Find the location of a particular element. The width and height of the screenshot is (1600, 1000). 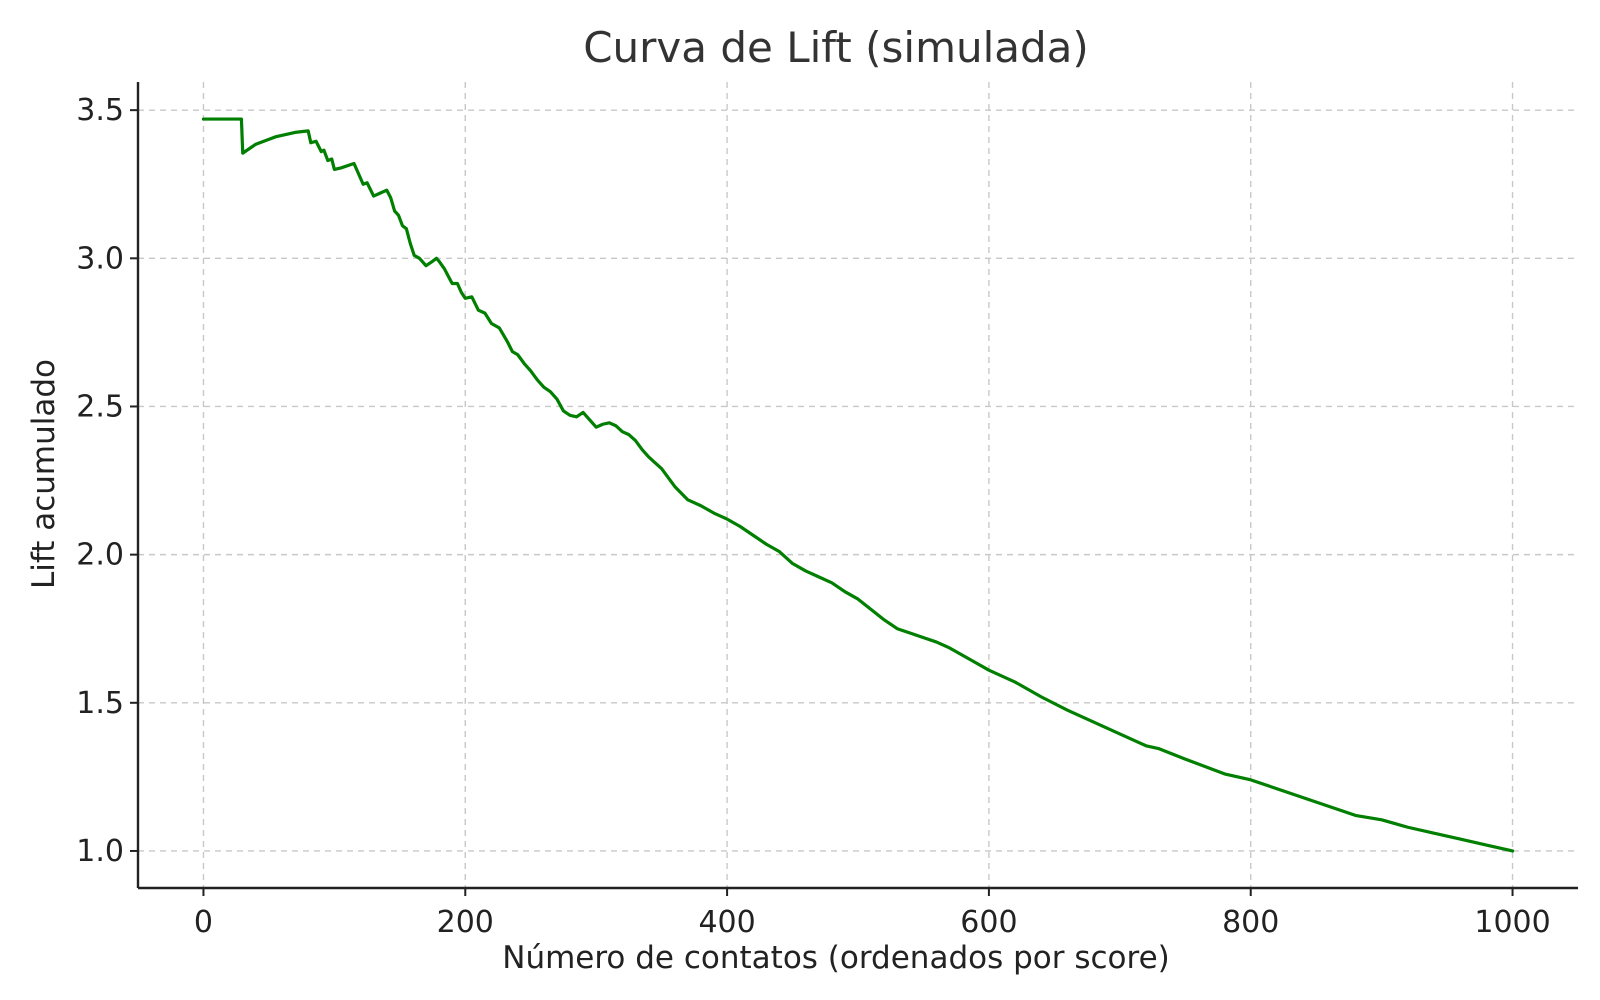

x-tick-label-0: 0 is located at coordinates (203, 922).